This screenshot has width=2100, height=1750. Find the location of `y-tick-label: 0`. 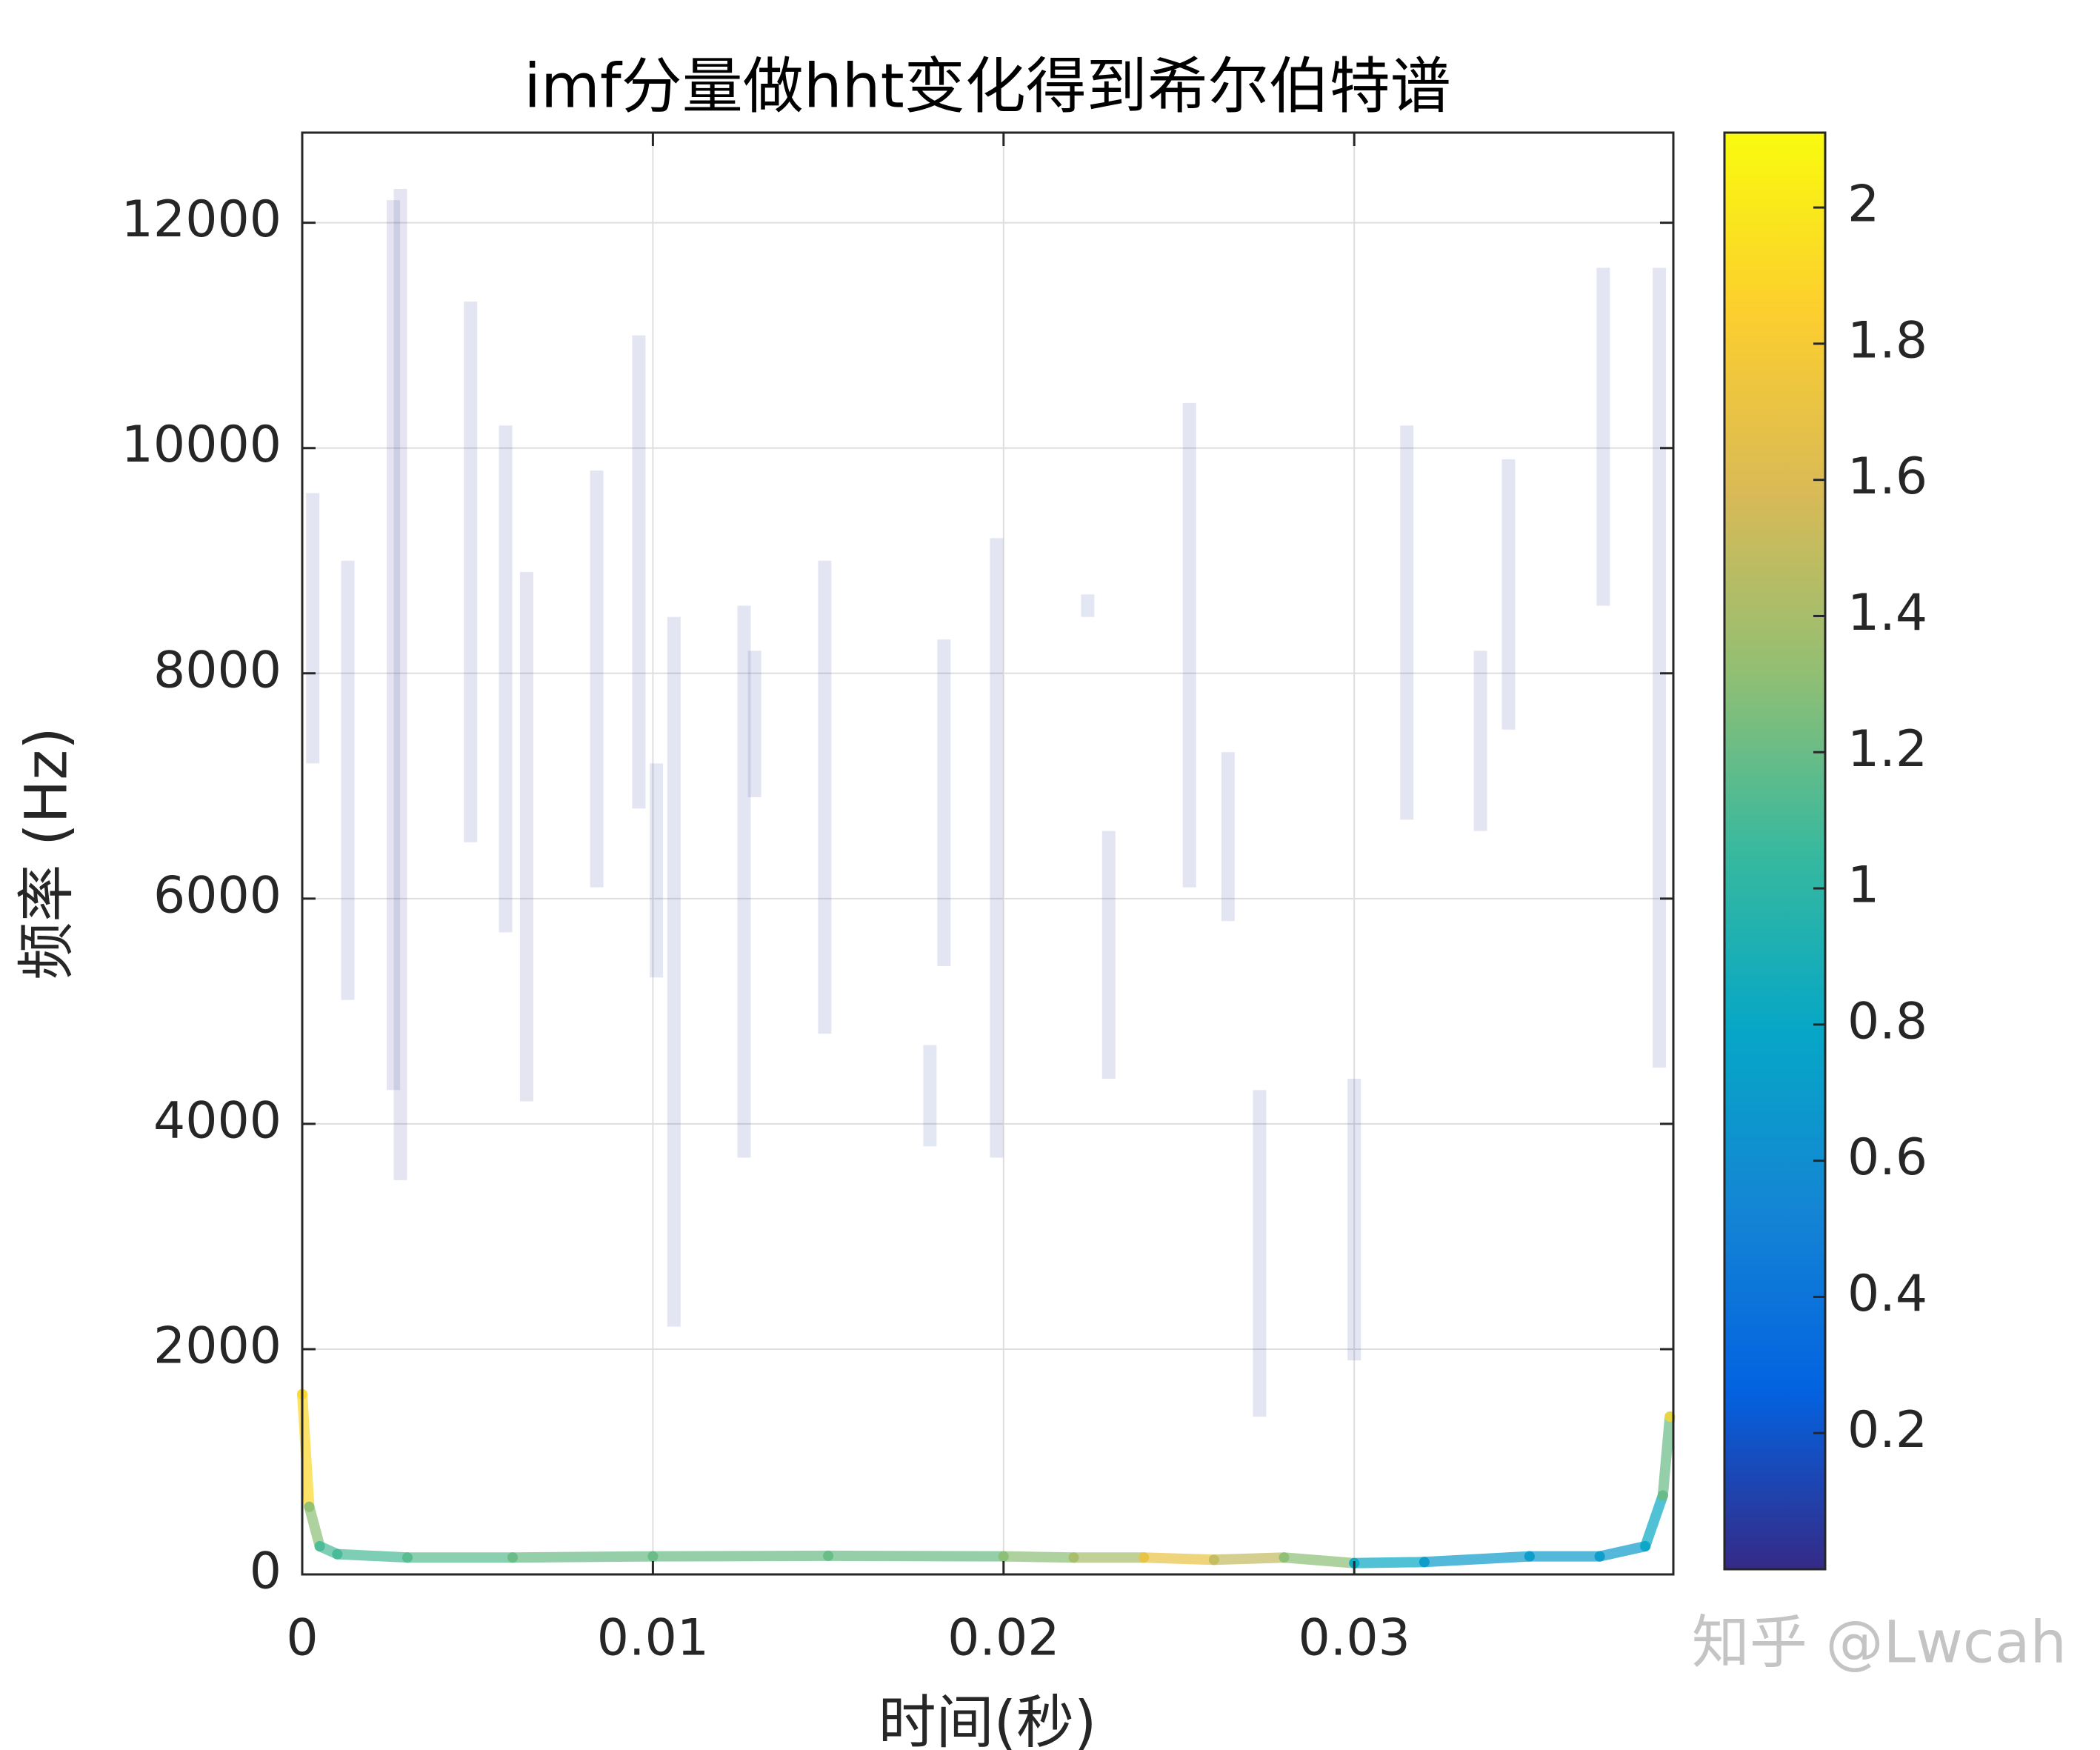

y-tick-label: 0 is located at coordinates (265, 1572).